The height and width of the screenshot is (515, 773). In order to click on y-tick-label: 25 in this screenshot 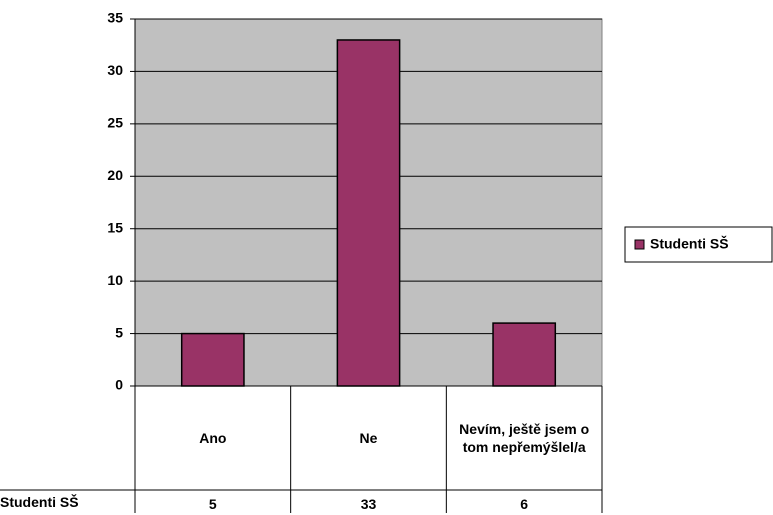, I will do `click(115, 123)`.